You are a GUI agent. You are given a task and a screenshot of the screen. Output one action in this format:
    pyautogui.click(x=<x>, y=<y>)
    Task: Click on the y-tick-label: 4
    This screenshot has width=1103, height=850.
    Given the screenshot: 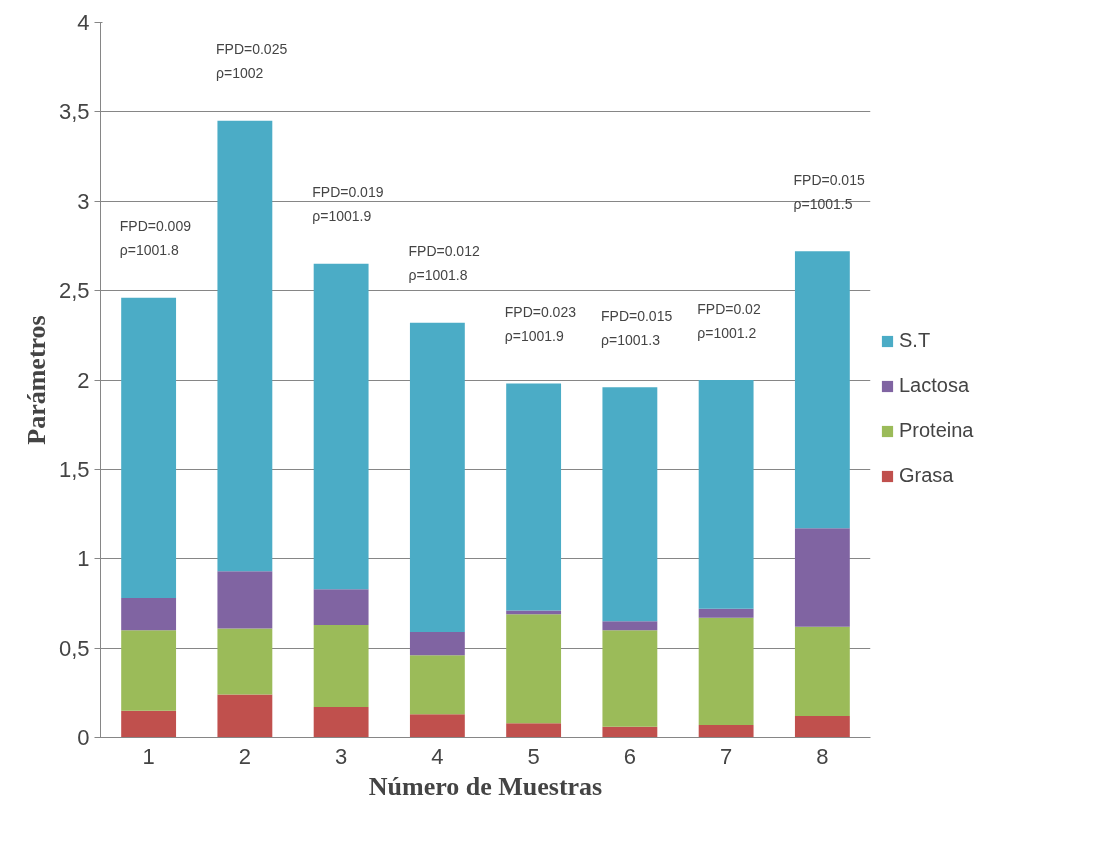 What is the action you would take?
    pyautogui.click(x=83, y=22)
    